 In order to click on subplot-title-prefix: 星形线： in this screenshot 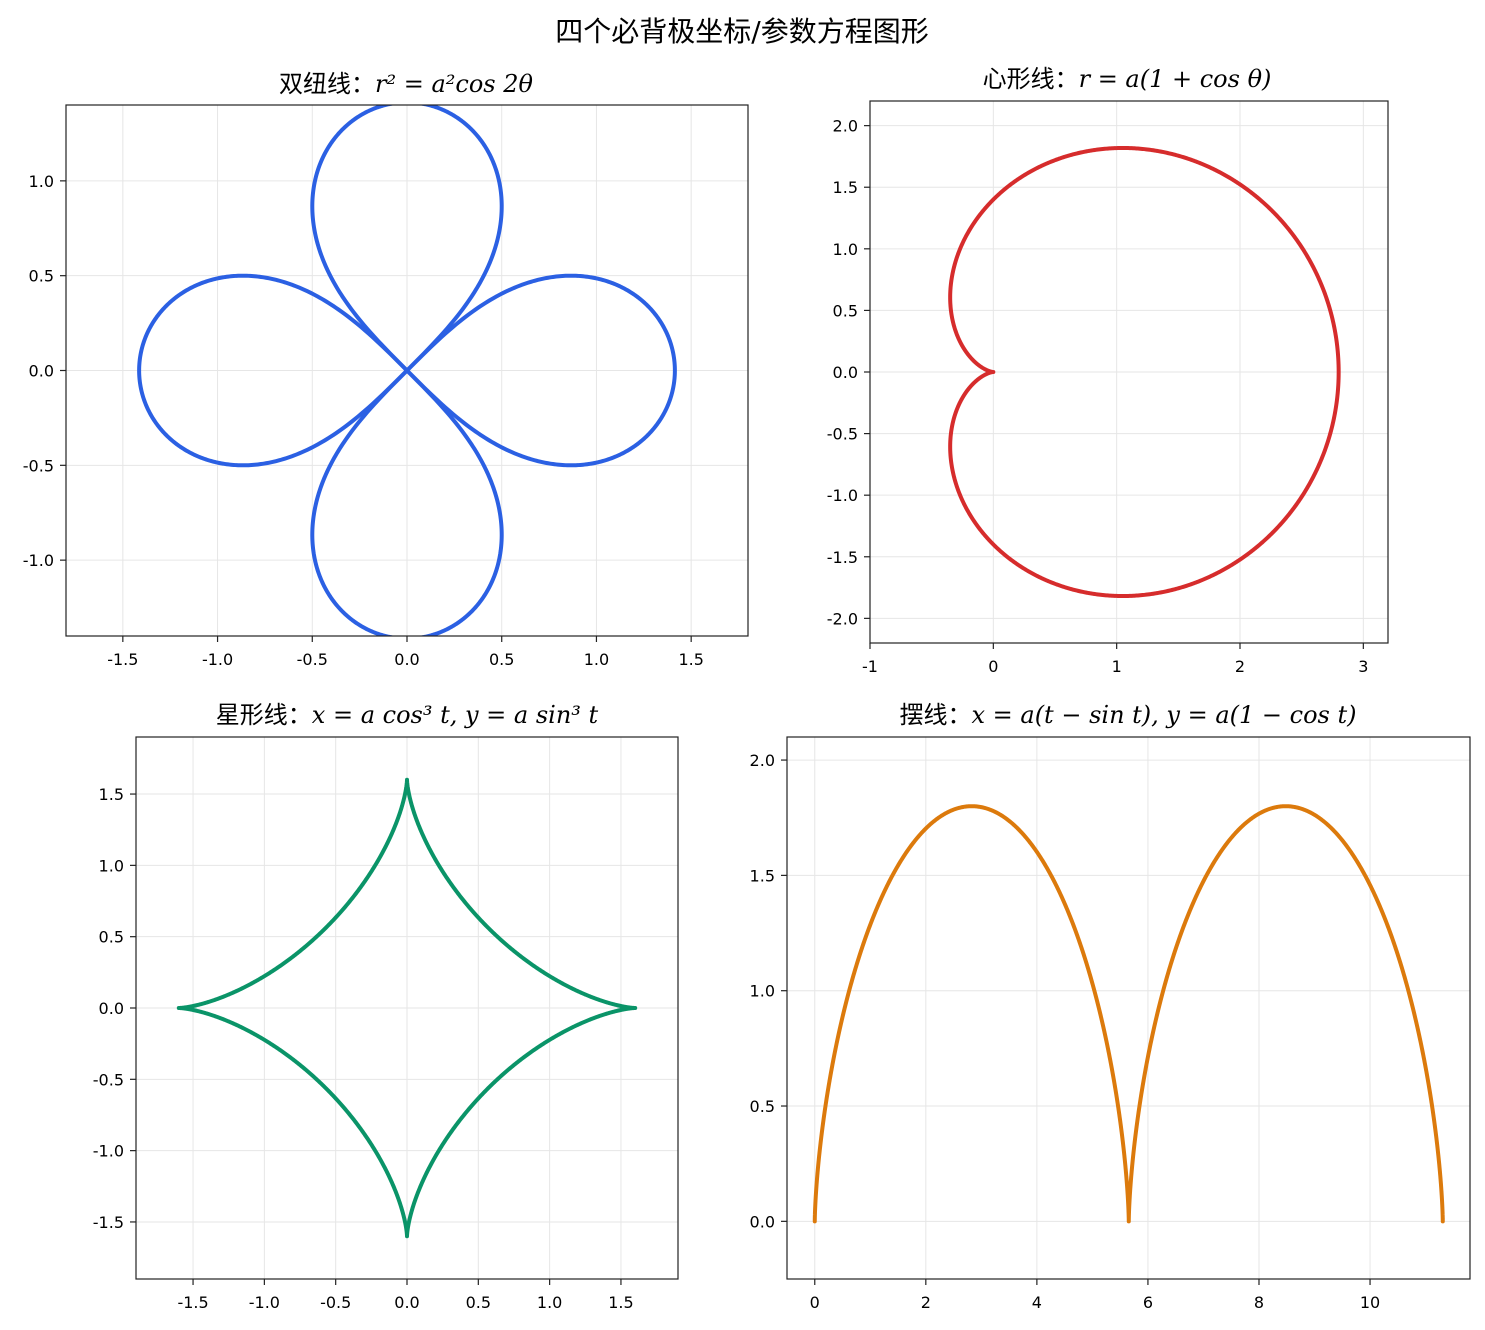, I will do `click(264, 715)`.